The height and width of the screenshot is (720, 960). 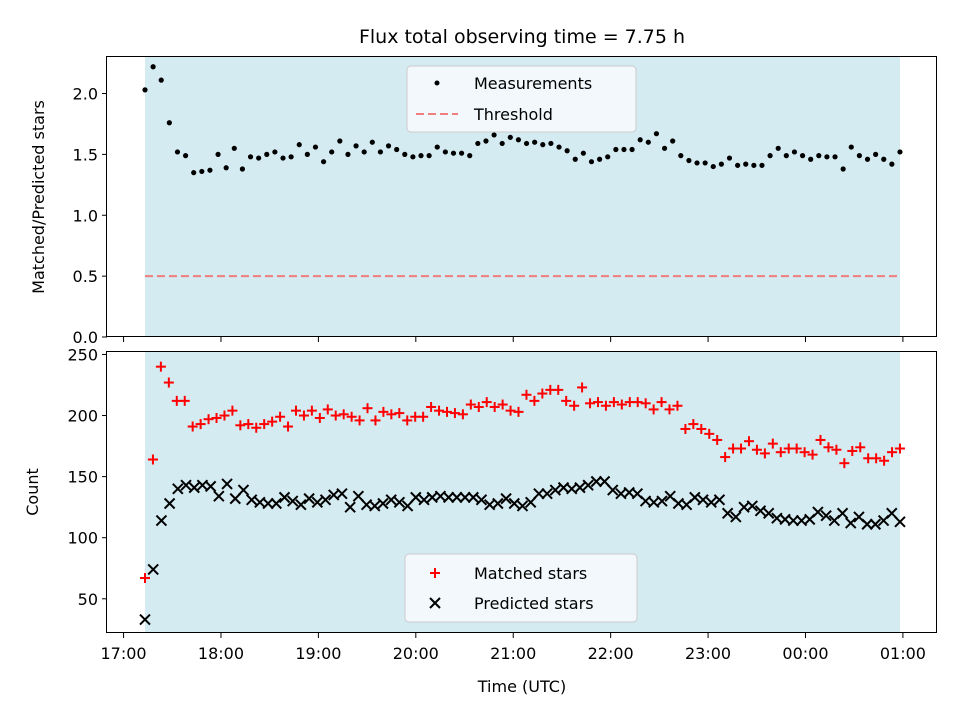 I want to click on legend-matched-marker, so click(x=435, y=573).